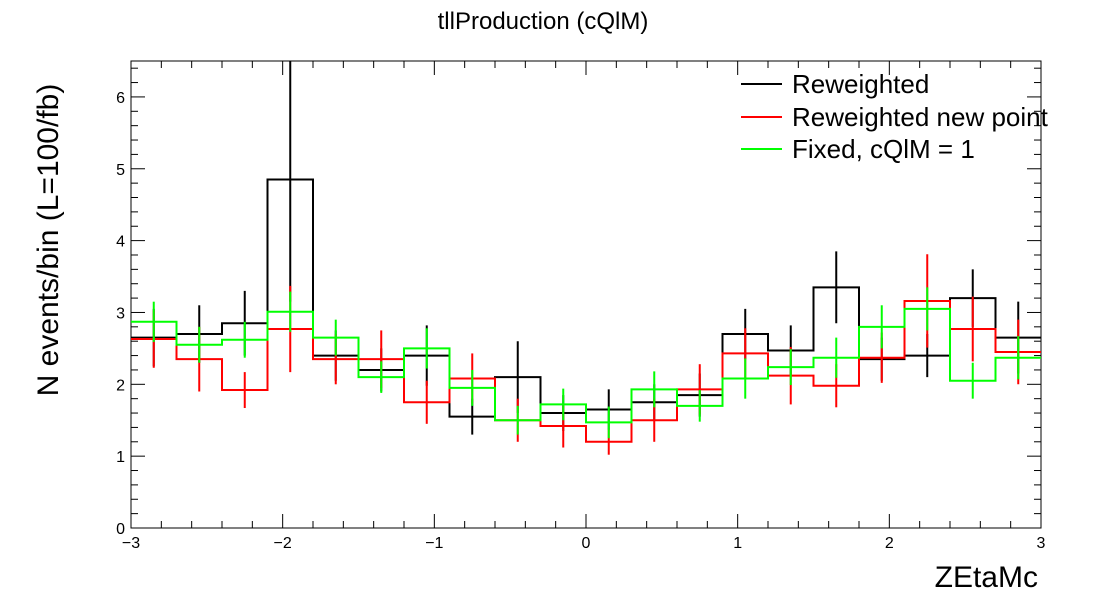 The height and width of the screenshot is (600, 1096). Describe the element at coordinates (889, 543) in the screenshot. I see `x-tick-label: 2` at that location.